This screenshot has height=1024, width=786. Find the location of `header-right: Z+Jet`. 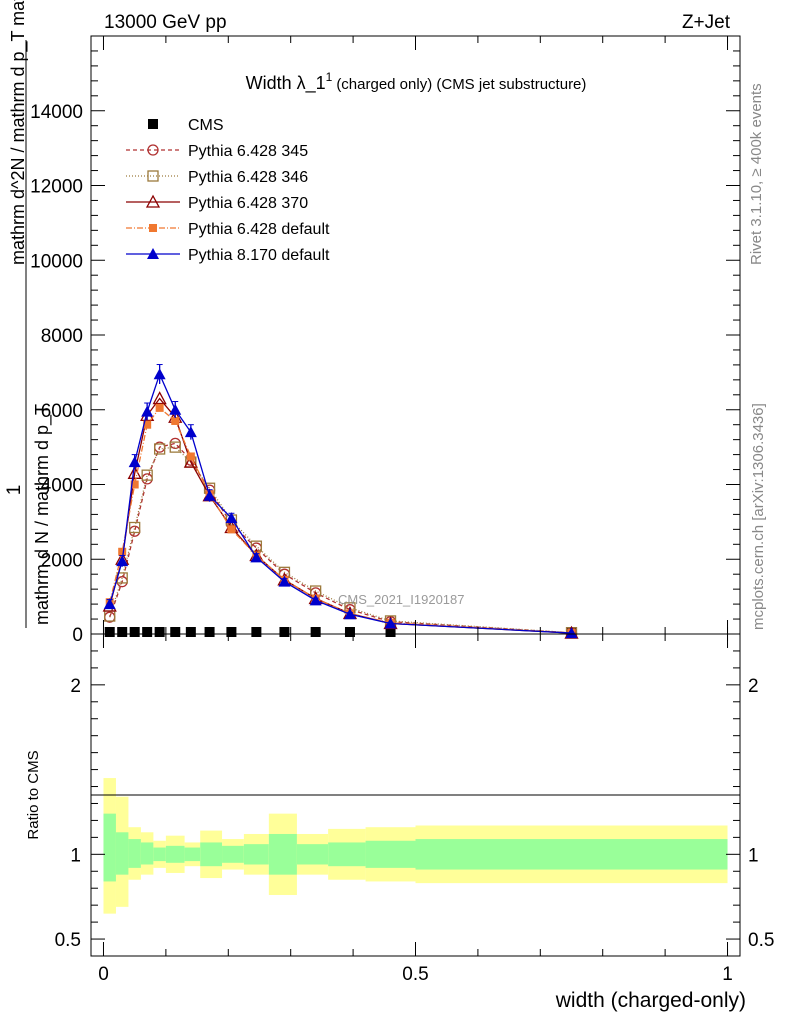

header-right: Z+Jet is located at coordinates (706, 22).